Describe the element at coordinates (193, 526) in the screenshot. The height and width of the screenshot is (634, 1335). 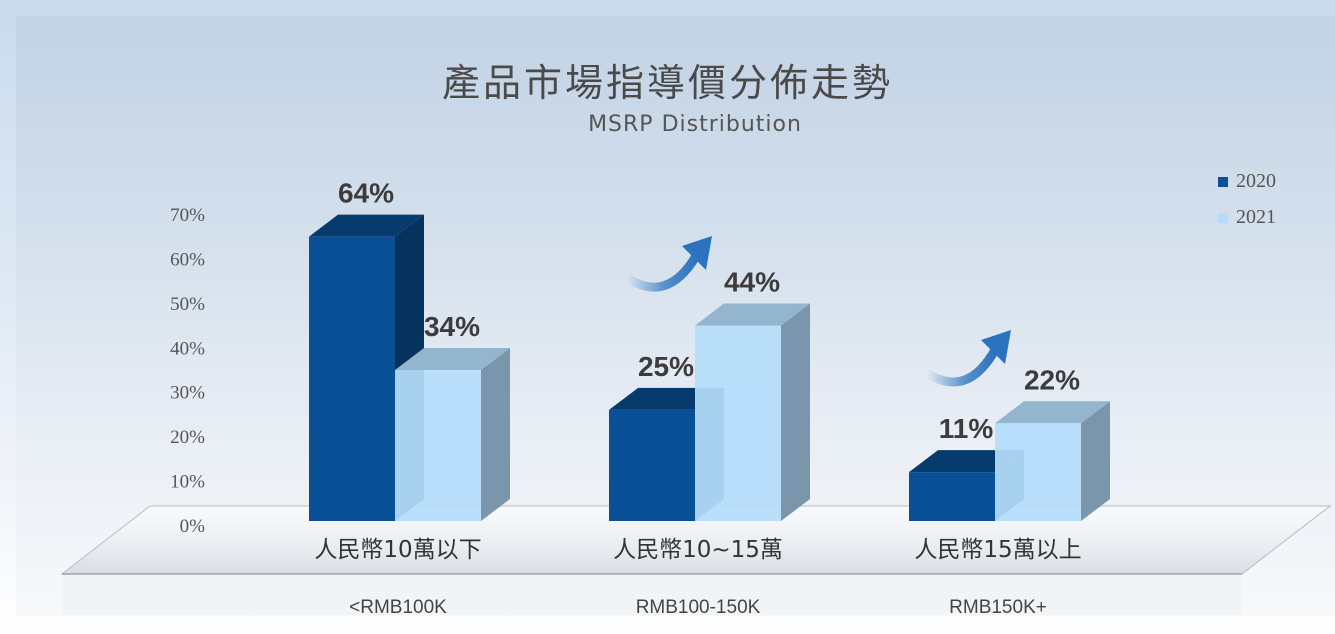
I see `y-tick-label: 0%` at that location.